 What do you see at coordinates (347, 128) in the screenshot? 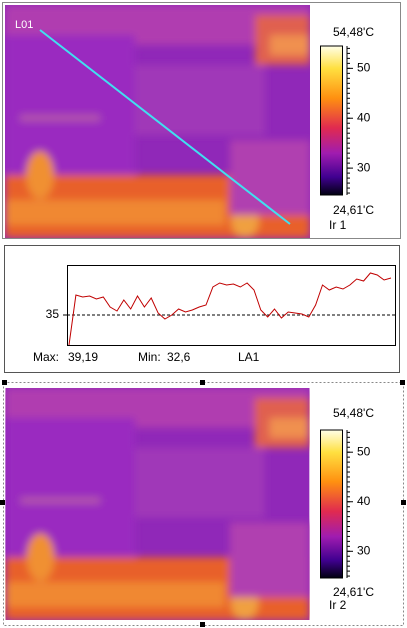
I see `color-scale: 54,48'C 30 40 50 24,61'CIr 1` at bounding box center [347, 128].